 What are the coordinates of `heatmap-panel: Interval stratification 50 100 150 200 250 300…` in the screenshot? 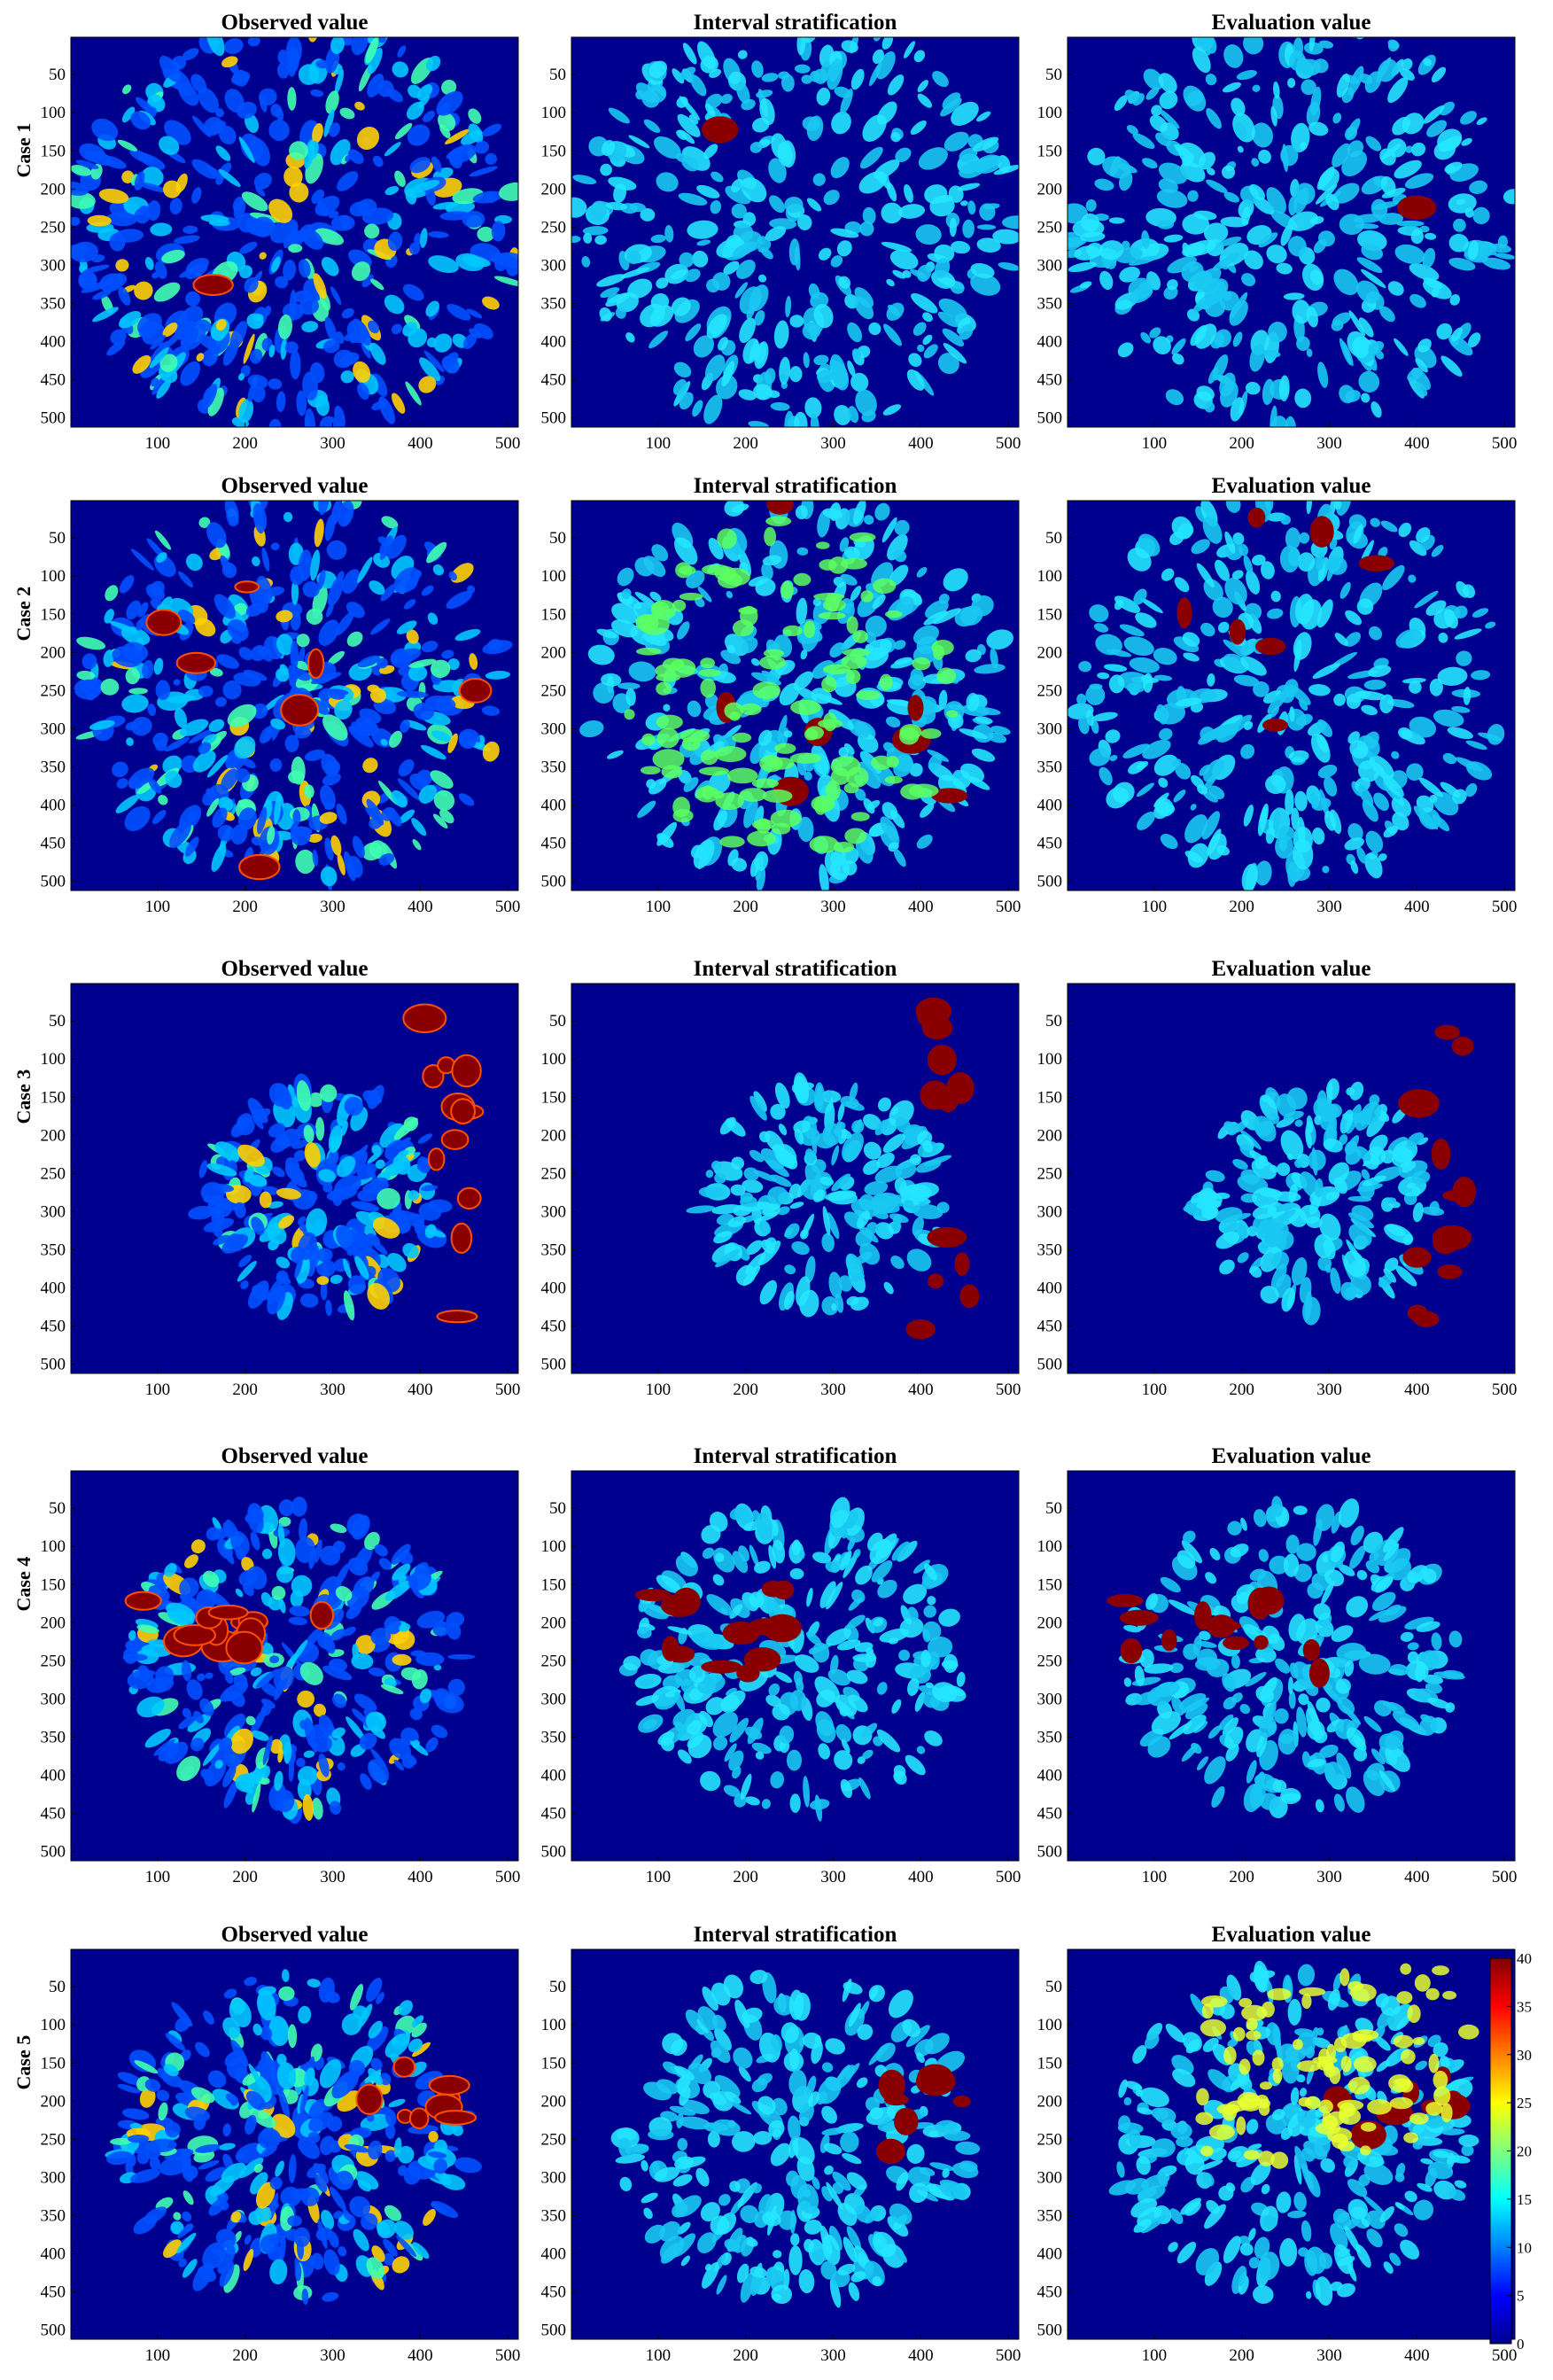 It's located at (781, 695).